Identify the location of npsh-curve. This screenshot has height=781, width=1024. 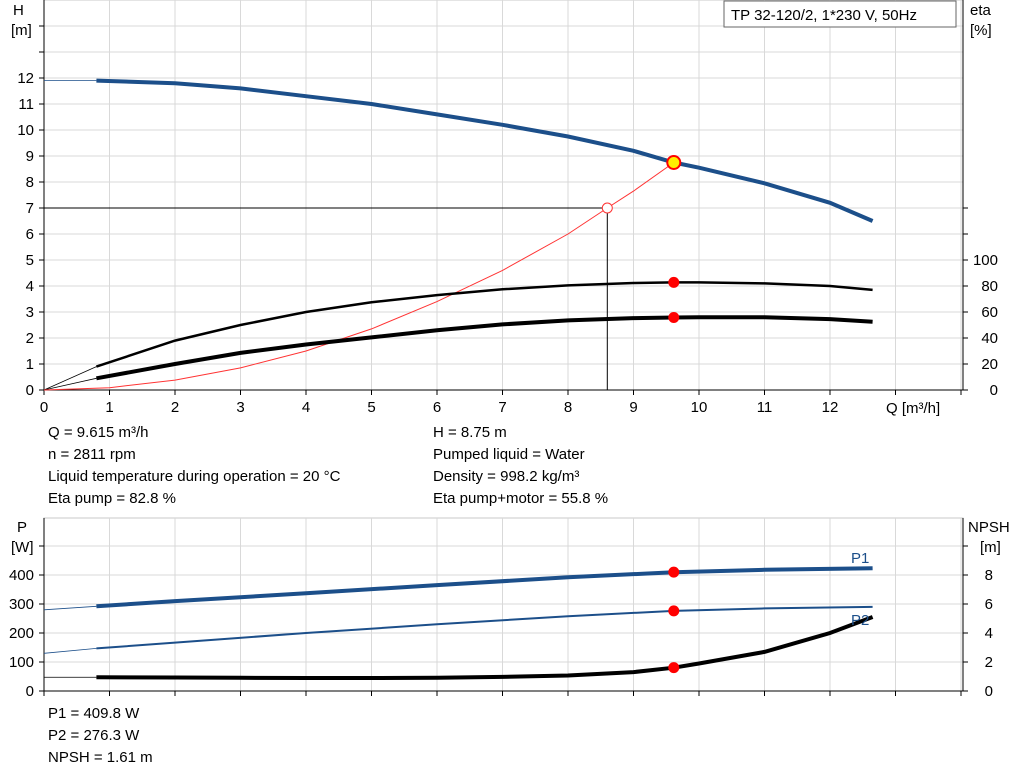
(485, 647).